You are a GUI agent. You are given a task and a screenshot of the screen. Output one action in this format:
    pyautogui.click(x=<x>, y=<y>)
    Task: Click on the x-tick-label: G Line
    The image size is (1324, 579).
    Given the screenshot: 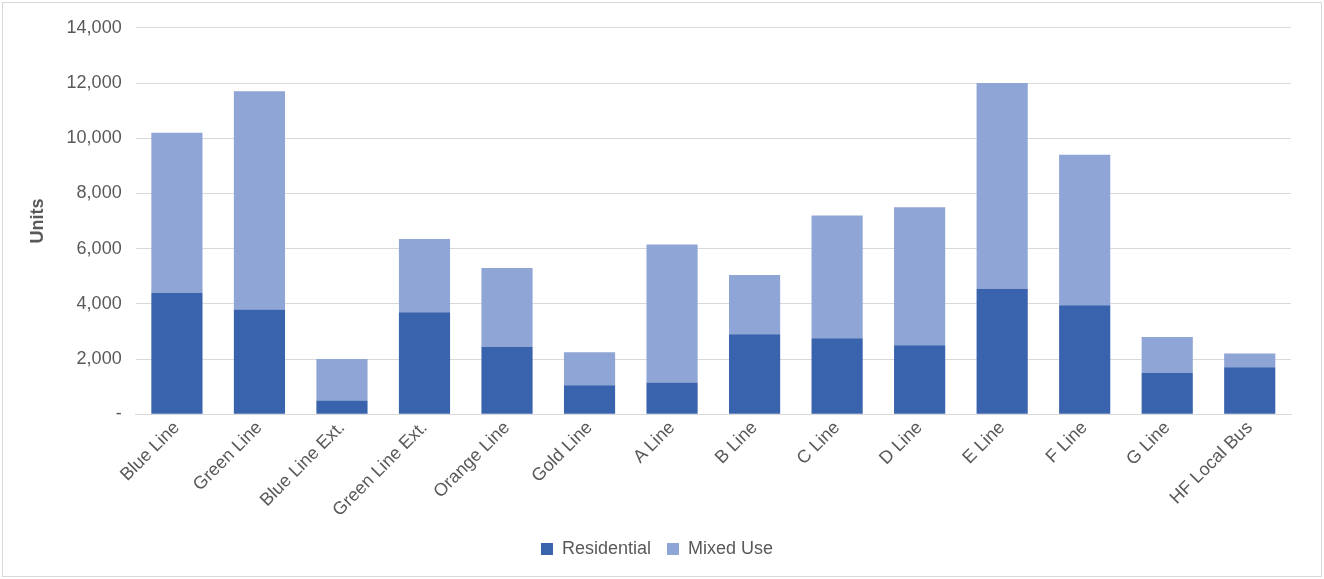 What is the action you would take?
    pyautogui.click(x=1147, y=443)
    